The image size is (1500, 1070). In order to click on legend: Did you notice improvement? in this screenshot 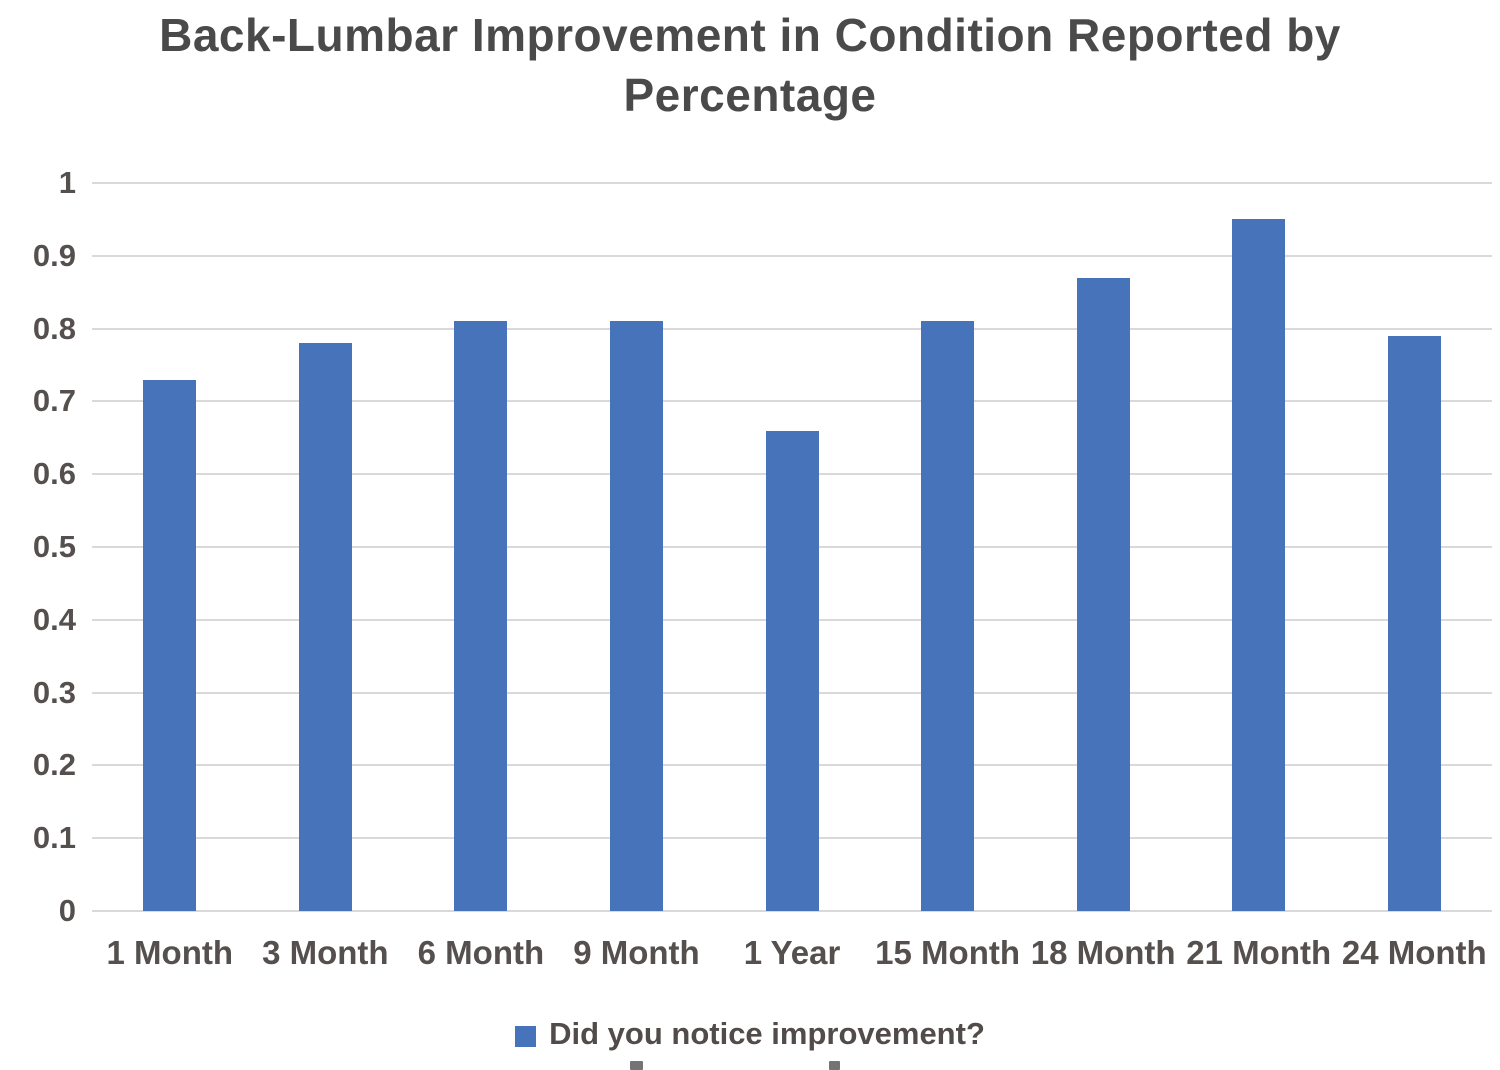, I will do `click(750, 1034)`.